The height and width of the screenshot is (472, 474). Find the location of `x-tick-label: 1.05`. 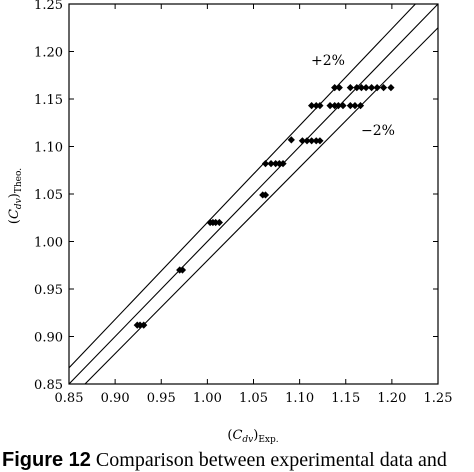

x-tick-label: 1.05 is located at coordinates (253, 398).